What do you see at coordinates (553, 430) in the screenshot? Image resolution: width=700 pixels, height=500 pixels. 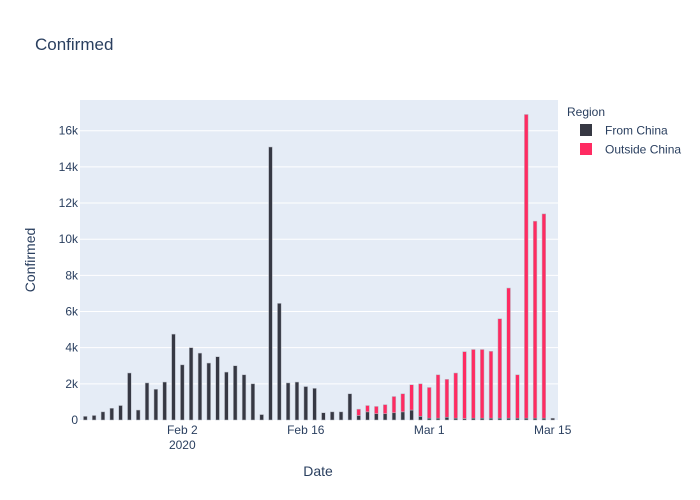 I see `x-tick-label: Mar 15` at bounding box center [553, 430].